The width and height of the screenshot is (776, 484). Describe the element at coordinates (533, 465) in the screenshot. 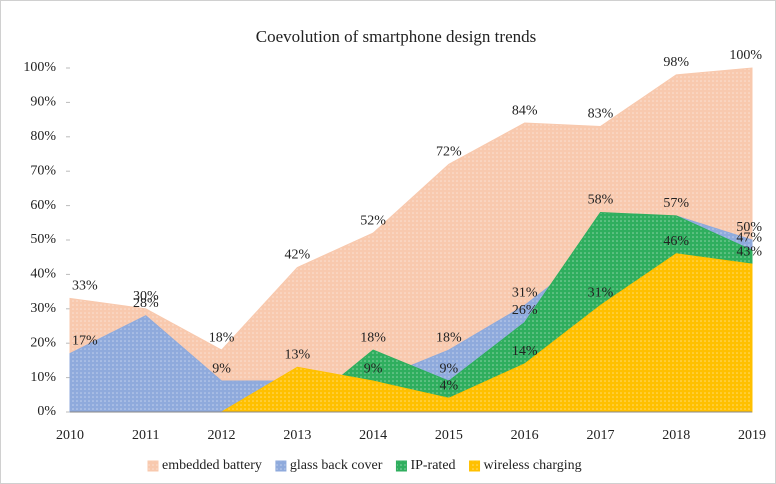

I see `legend-label: wireless charging` at that location.